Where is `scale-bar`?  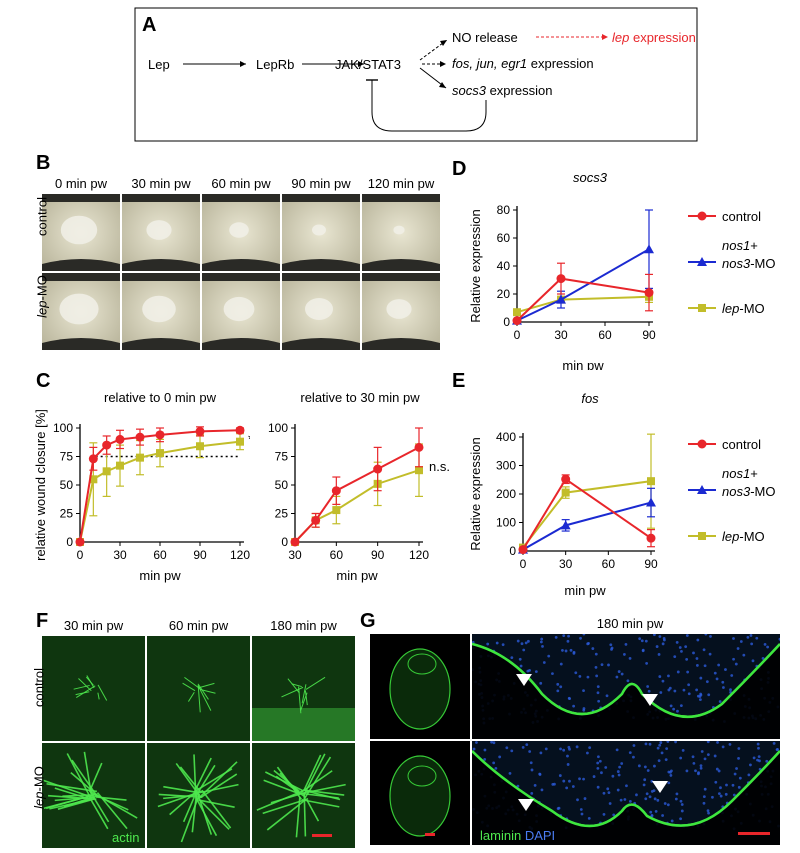 scale-bar is located at coordinates (754, 833).